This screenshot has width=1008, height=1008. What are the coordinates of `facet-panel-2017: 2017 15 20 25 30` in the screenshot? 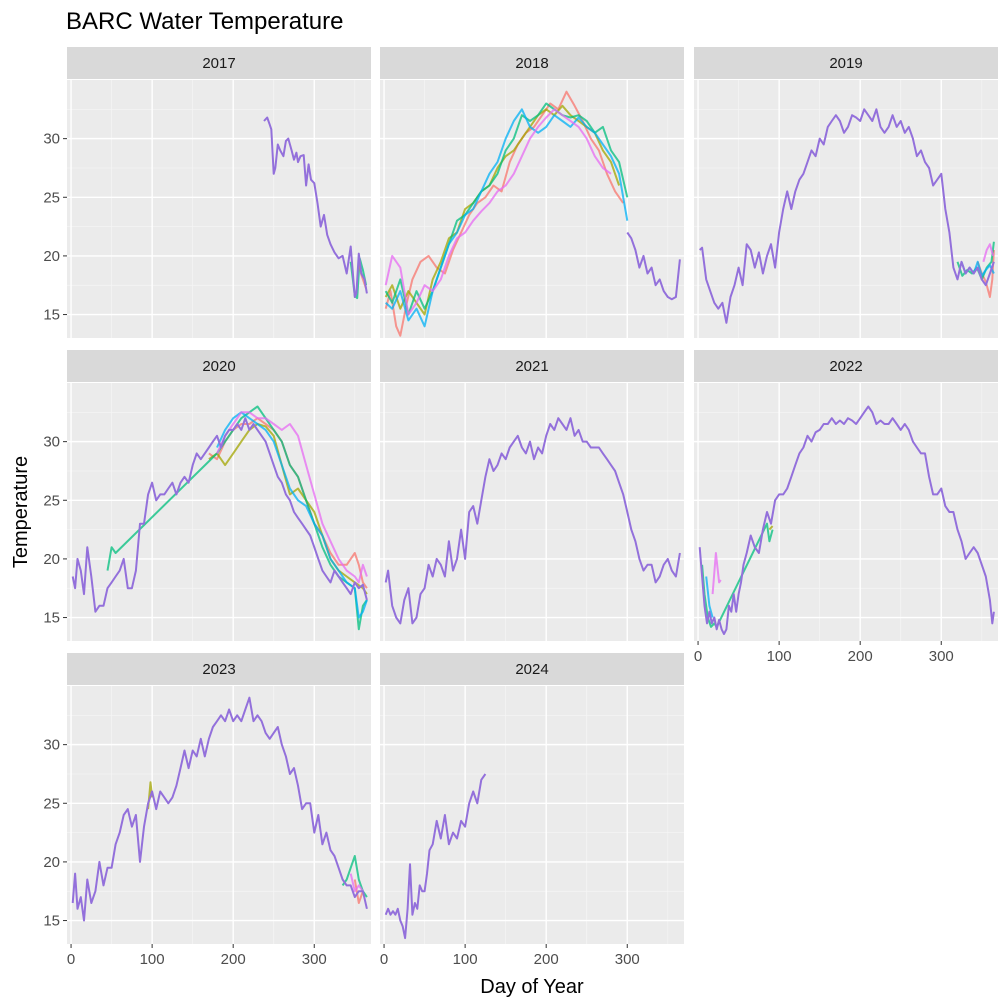 It's located at (207, 192).